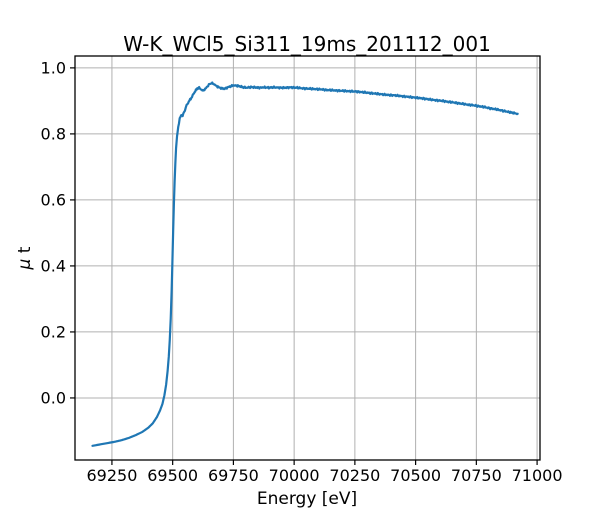 This screenshot has width=600, height=520. Describe the element at coordinates (172, 475) in the screenshot. I see `x-tick-label: 69500` at that location.